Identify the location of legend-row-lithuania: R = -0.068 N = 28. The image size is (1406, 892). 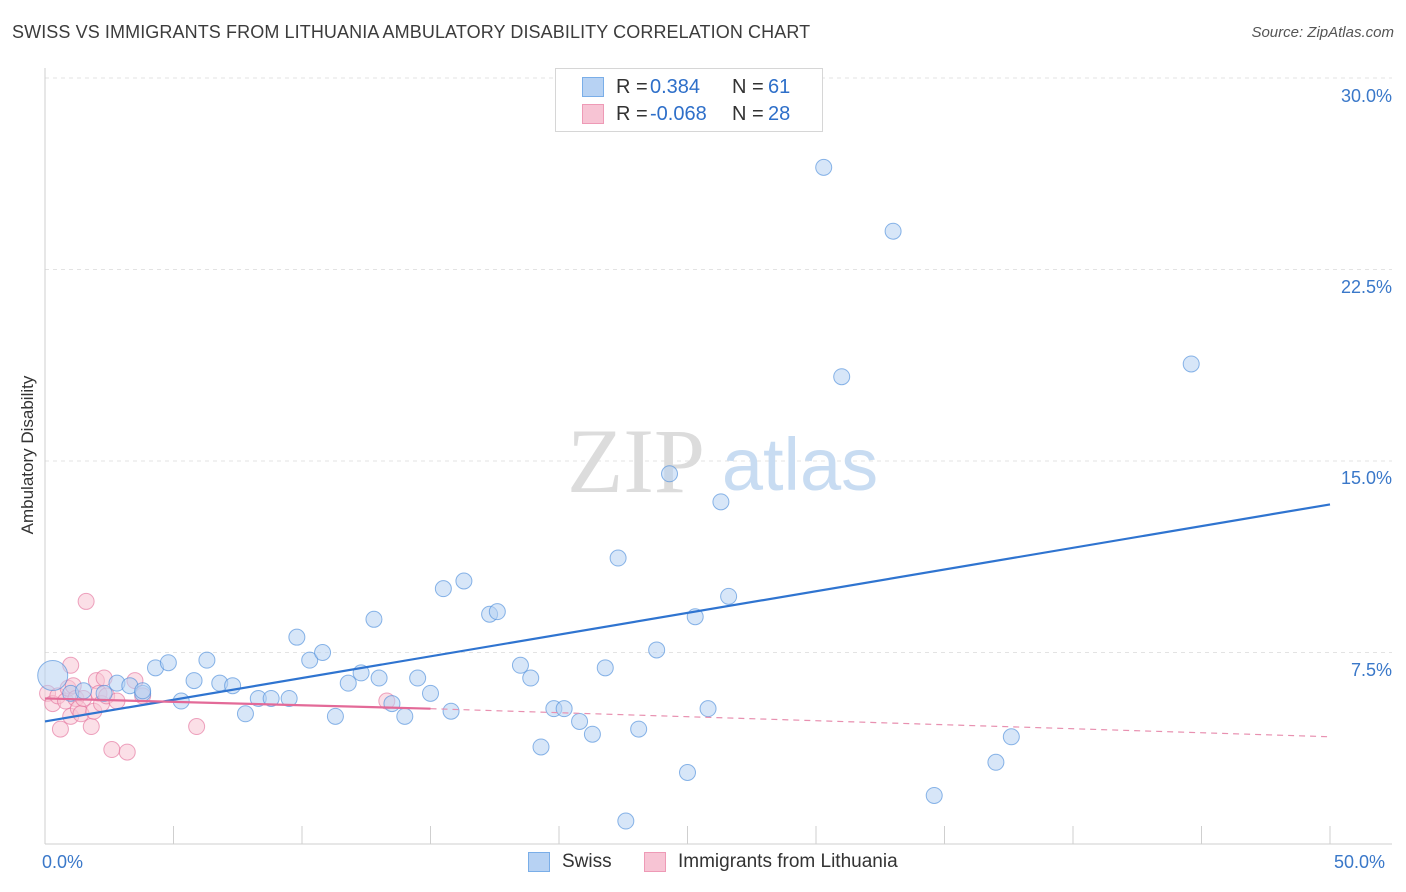
(686, 114).